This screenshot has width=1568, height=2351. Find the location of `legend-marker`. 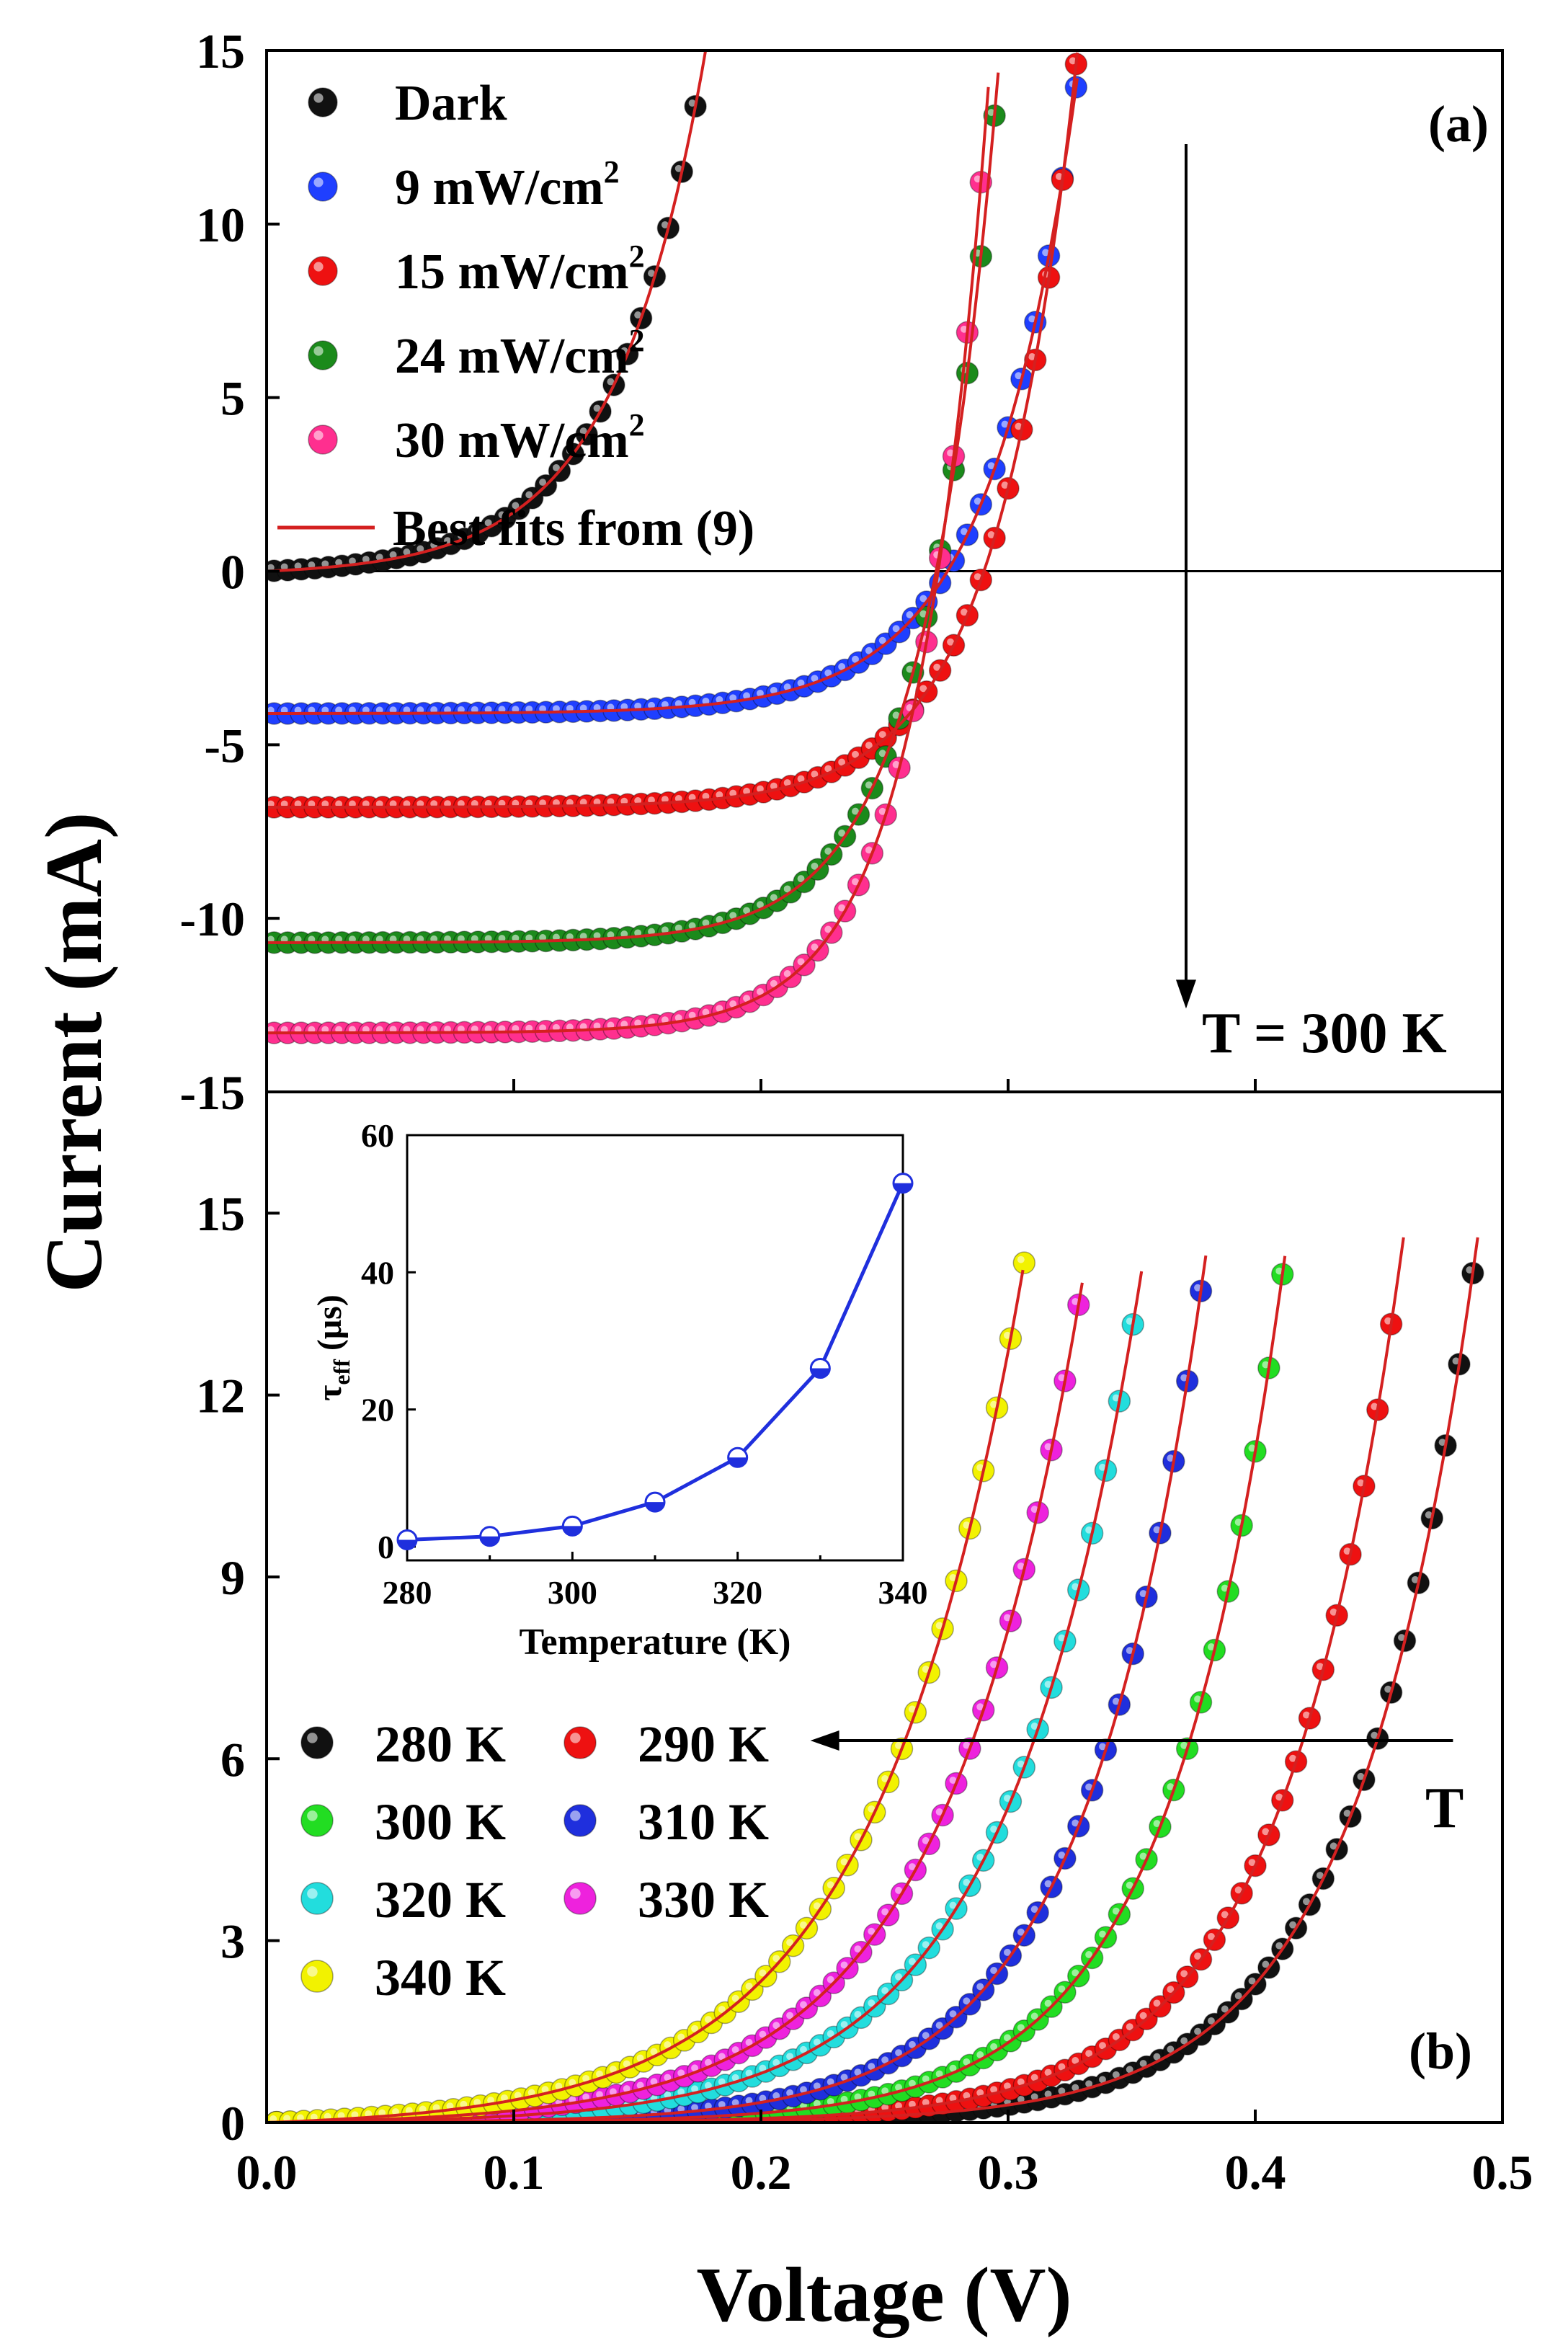

legend-marker is located at coordinates (323, 271).